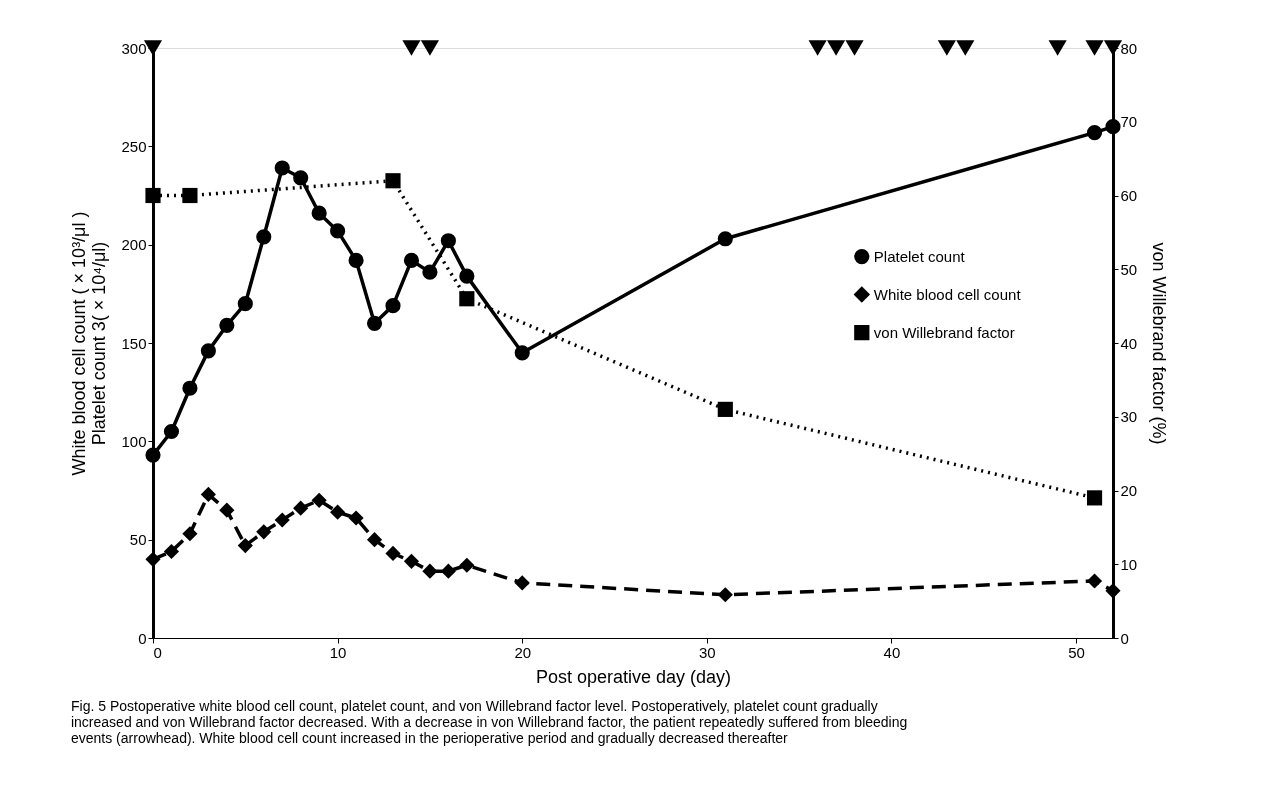 This screenshot has height=810, width=1284. I want to click on y-tick-label: 0, so click(142, 638).